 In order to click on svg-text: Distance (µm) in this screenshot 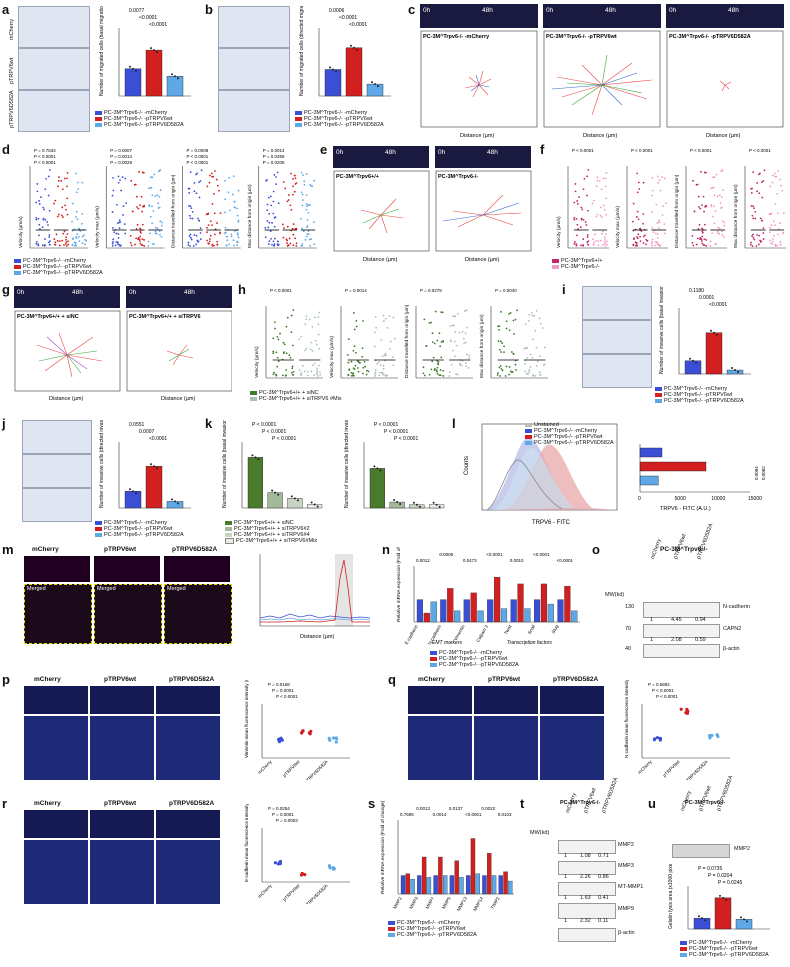, I will do `click(66, 399)`.